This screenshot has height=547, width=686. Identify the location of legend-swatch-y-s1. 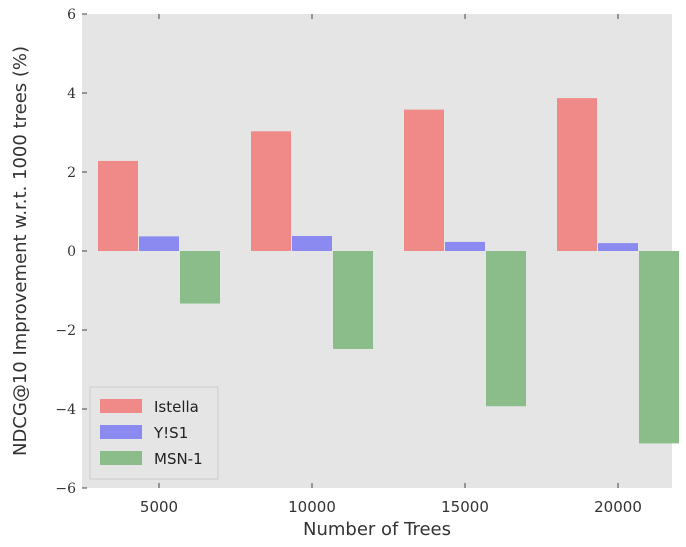
(121, 432).